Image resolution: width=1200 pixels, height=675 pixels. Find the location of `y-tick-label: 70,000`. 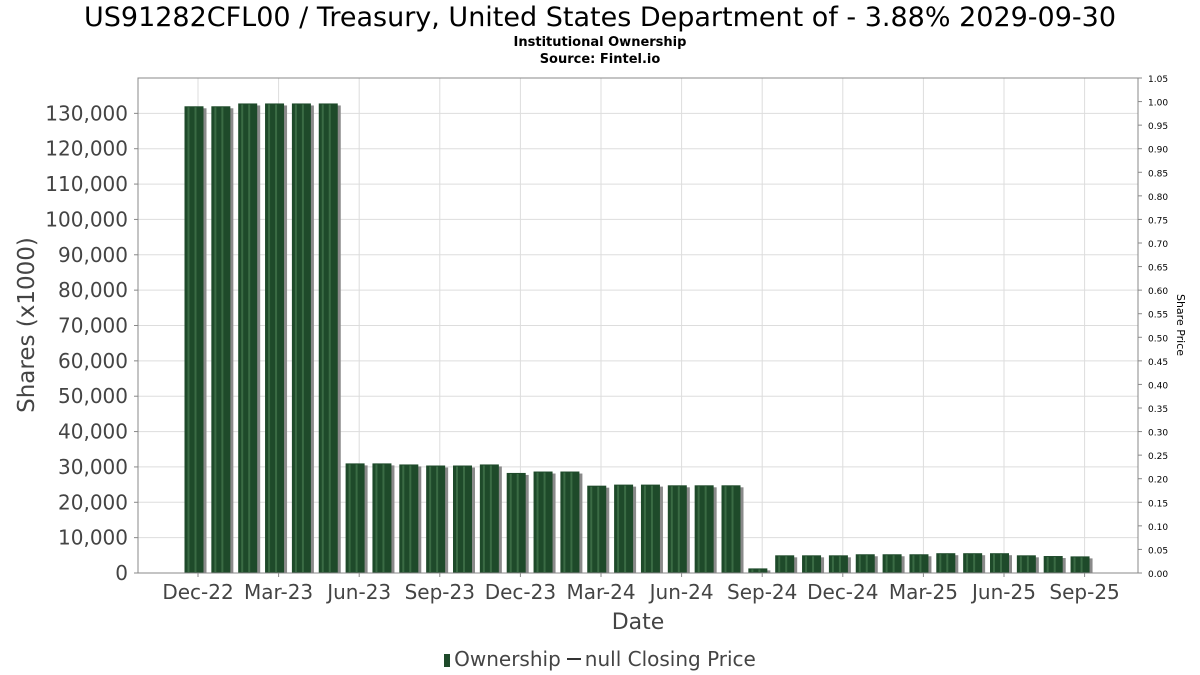

y-tick-label: 70,000 is located at coordinates (93, 326).